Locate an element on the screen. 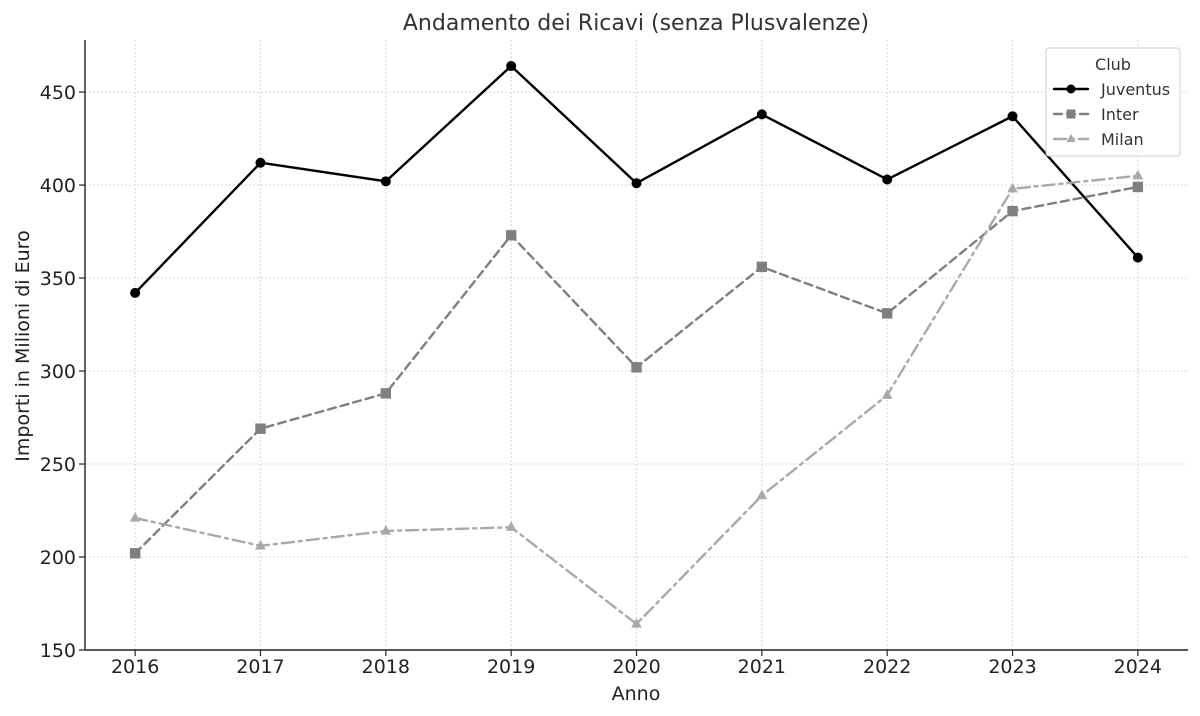  x-tick-label-6: 2022 is located at coordinates (887, 667).